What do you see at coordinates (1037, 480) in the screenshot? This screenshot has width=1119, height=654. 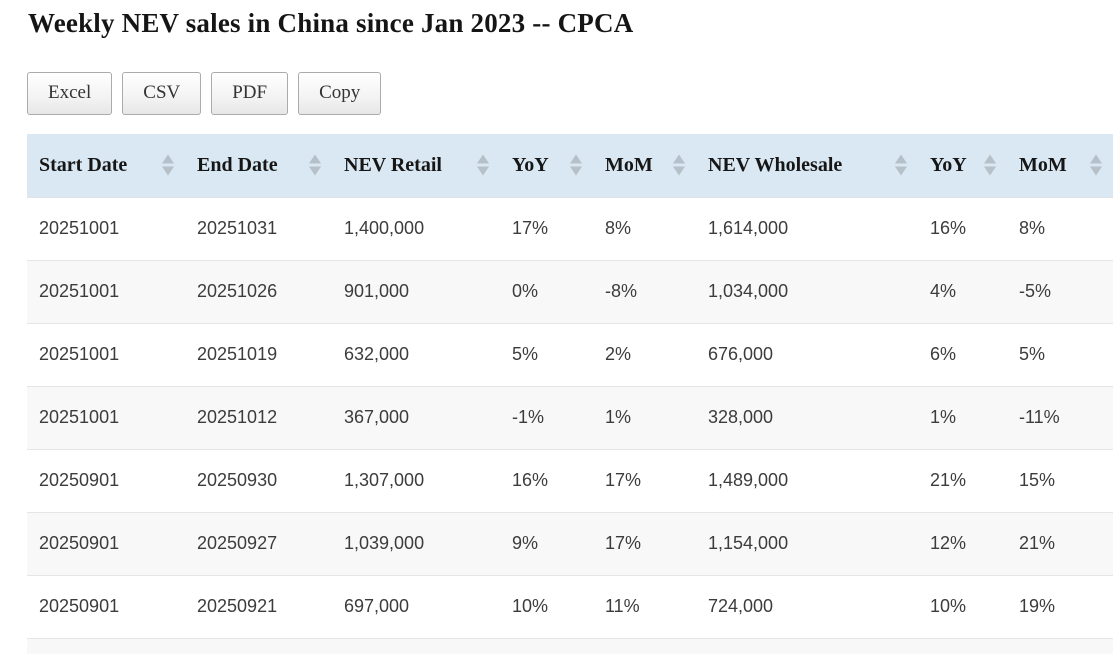 I see `table-cell: 15%` at bounding box center [1037, 480].